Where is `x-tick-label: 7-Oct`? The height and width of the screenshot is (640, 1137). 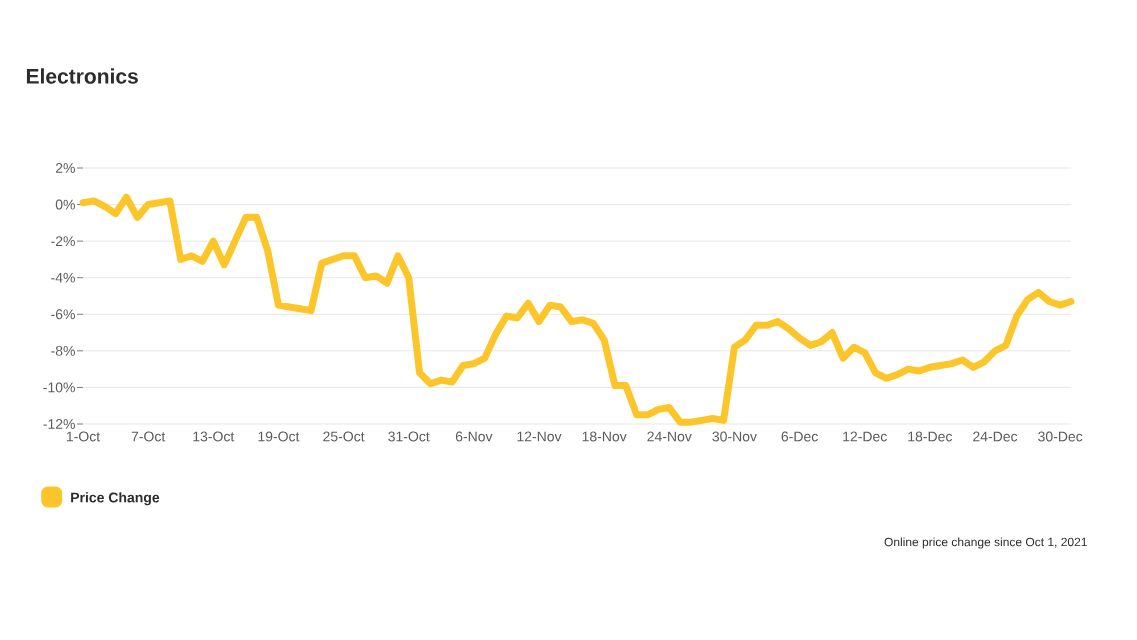
x-tick-label: 7-Oct is located at coordinates (148, 436).